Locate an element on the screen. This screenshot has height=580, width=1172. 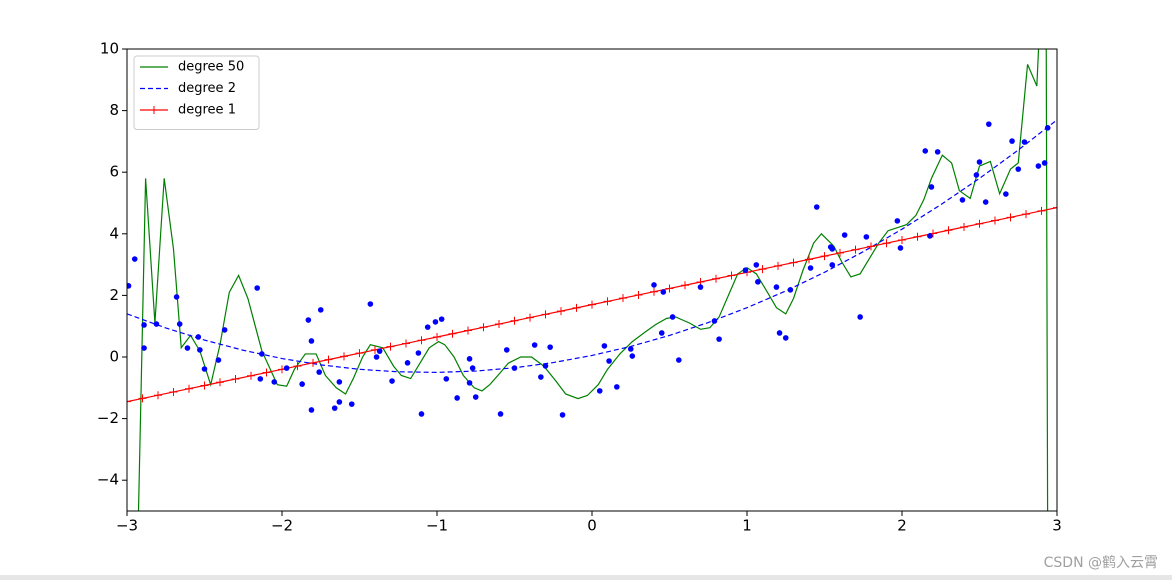
legend-label: degree 50 is located at coordinates (211, 67).